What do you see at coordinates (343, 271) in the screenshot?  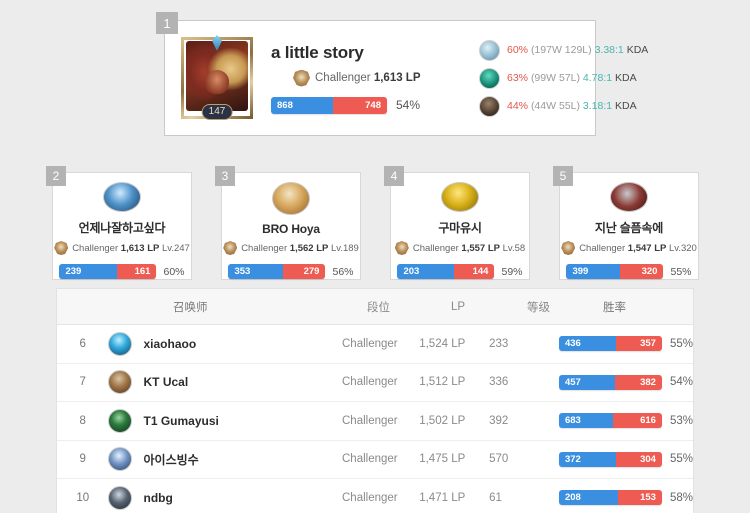 I see `winrate-percent: 56%` at bounding box center [343, 271].